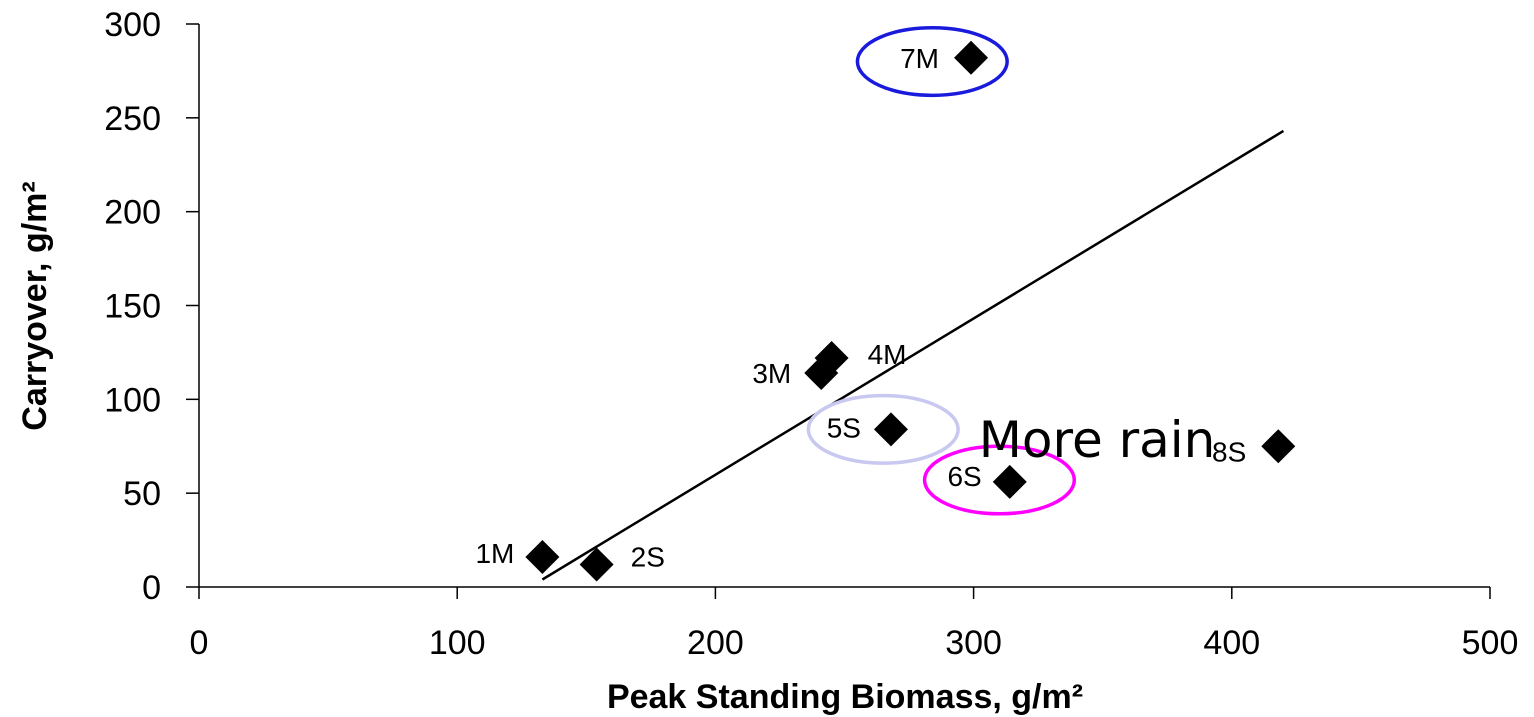 This screenshot has width=1534, height=717. What do you see at coordinates (132, 213) in the screenshot?
I see `y-tick-label: 200` at bounding box center [132, 213].